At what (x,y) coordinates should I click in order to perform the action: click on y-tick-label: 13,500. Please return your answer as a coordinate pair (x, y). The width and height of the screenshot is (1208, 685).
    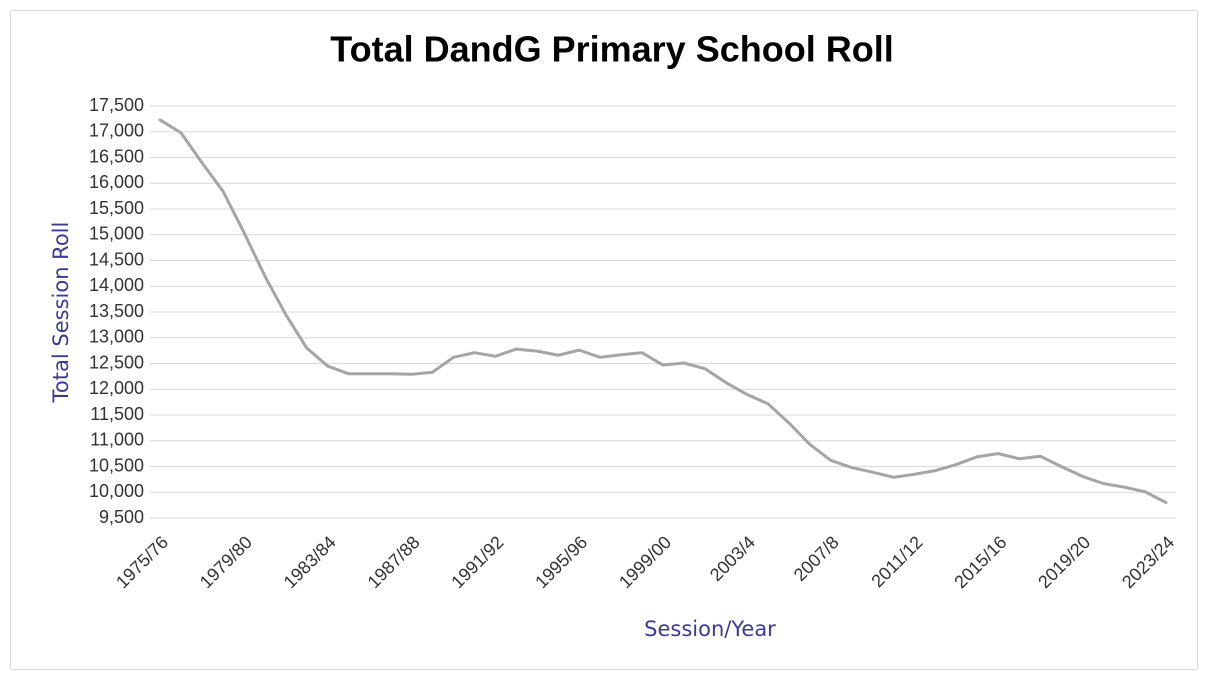
    Looking at the image, I should click on (116, 311).